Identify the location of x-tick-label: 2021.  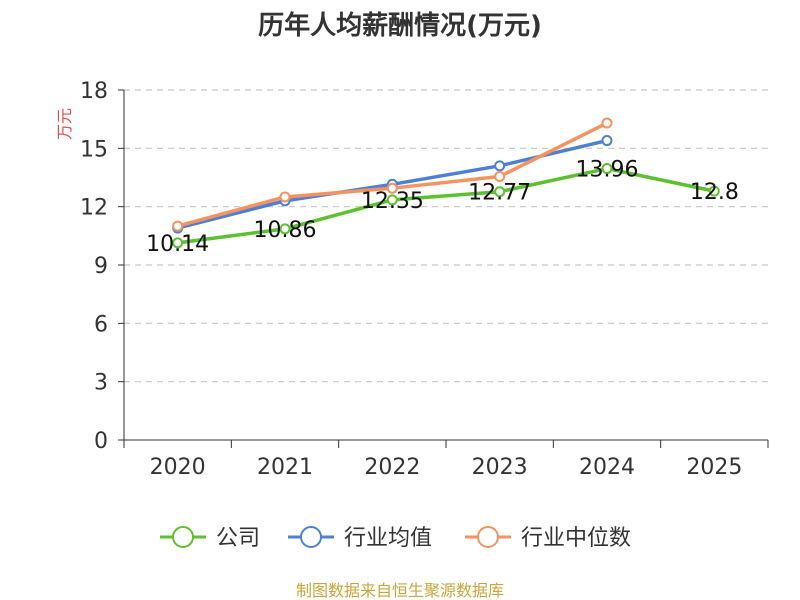
(285, 467).